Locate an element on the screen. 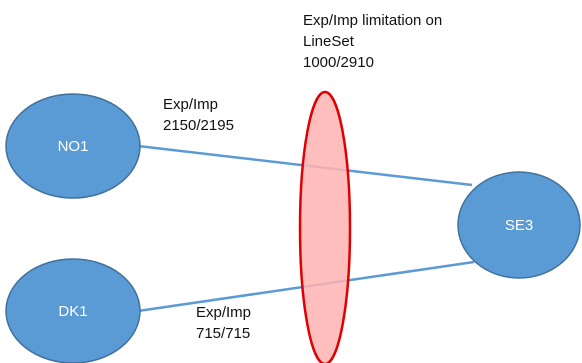 The image size is (582, 363). node-no1-shape is located at coordinates (73, 146).